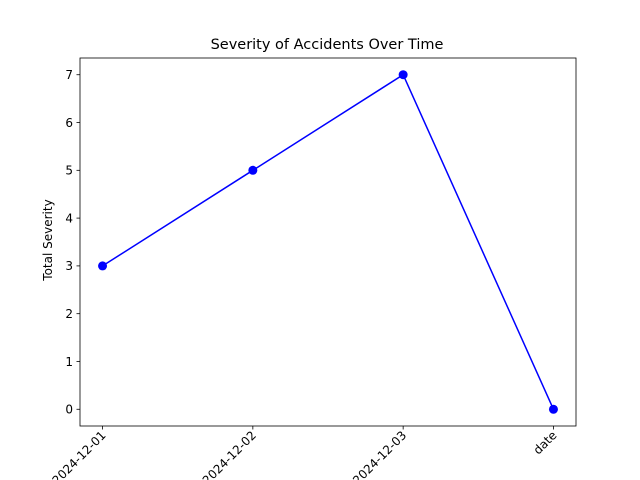  I want to click on y-tick-label: 2, so click(69, 314).